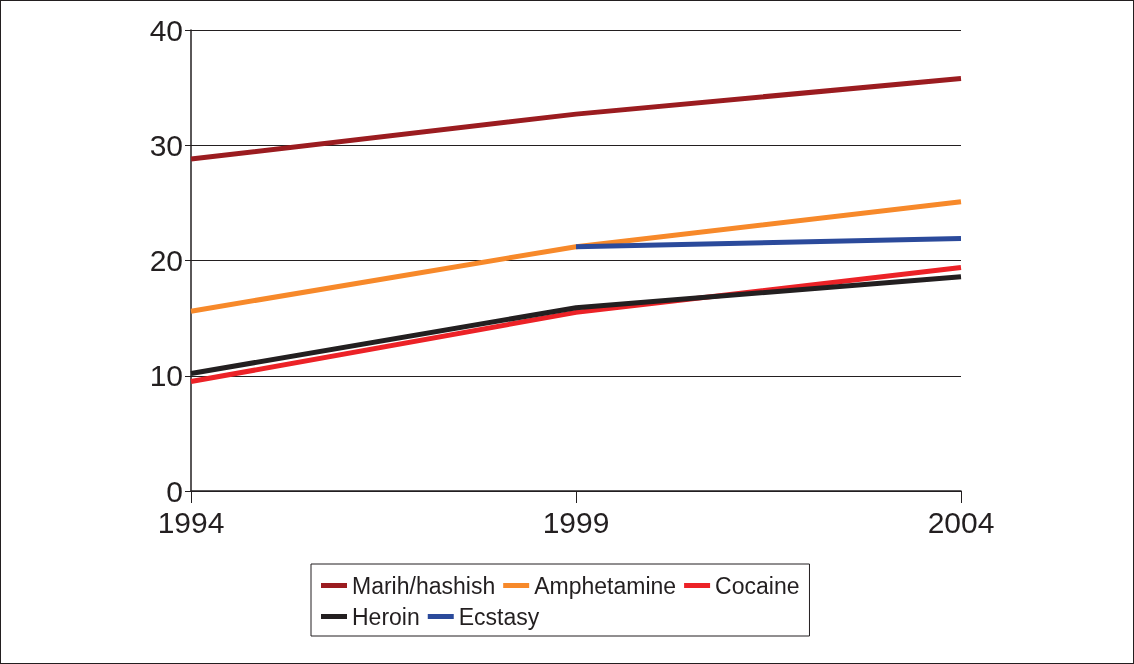 Image resolution: width=1134 pixels, height=664 pixels. I want to click on legend-label: Marih/hashish, so click(424, 585).